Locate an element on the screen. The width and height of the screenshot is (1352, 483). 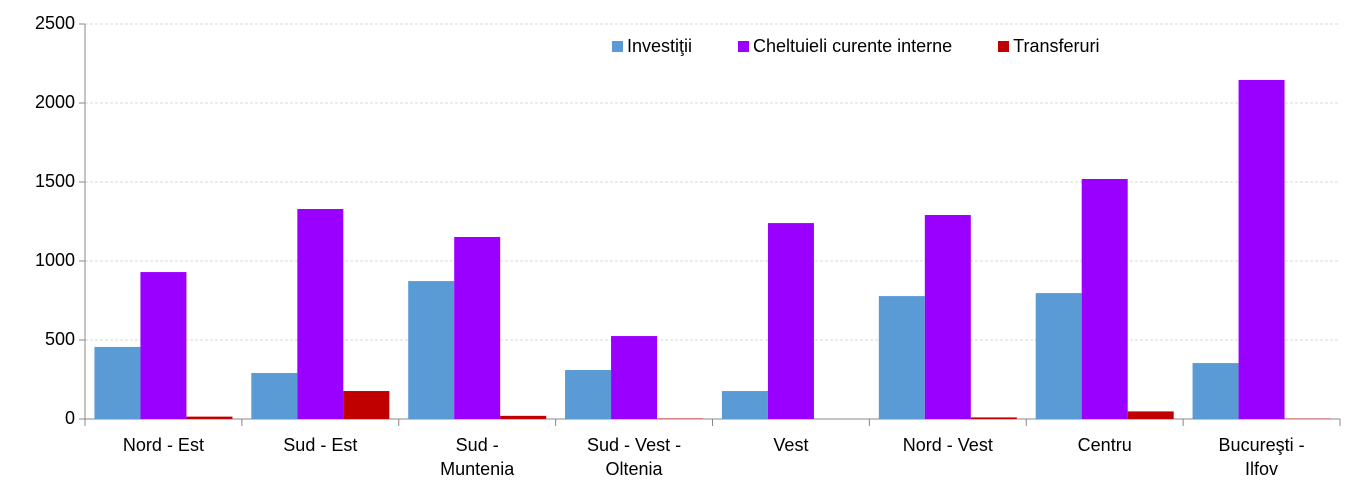
x-tick-label: Sud - Vest - Oltenia is located at coordinates (634, 457).